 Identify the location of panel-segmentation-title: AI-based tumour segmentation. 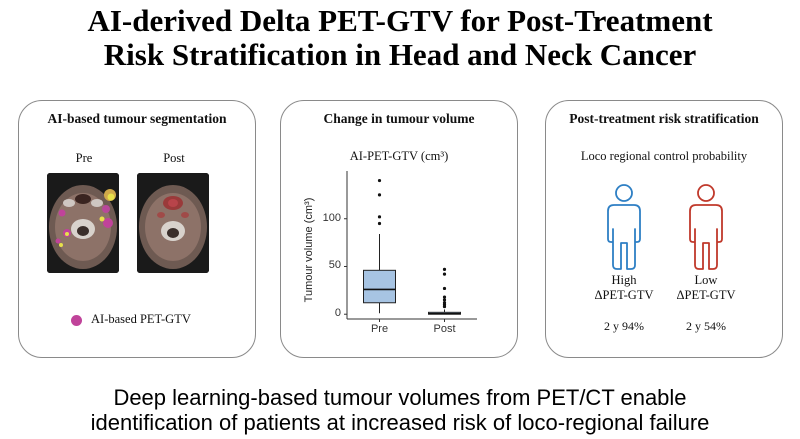
(137, 118).